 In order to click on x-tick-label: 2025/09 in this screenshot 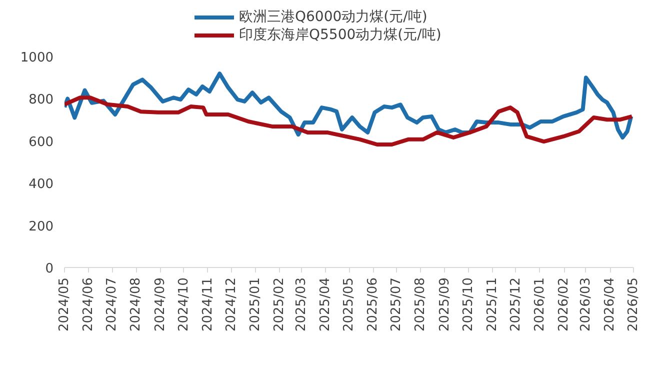, I will do `click(444, 304)`.